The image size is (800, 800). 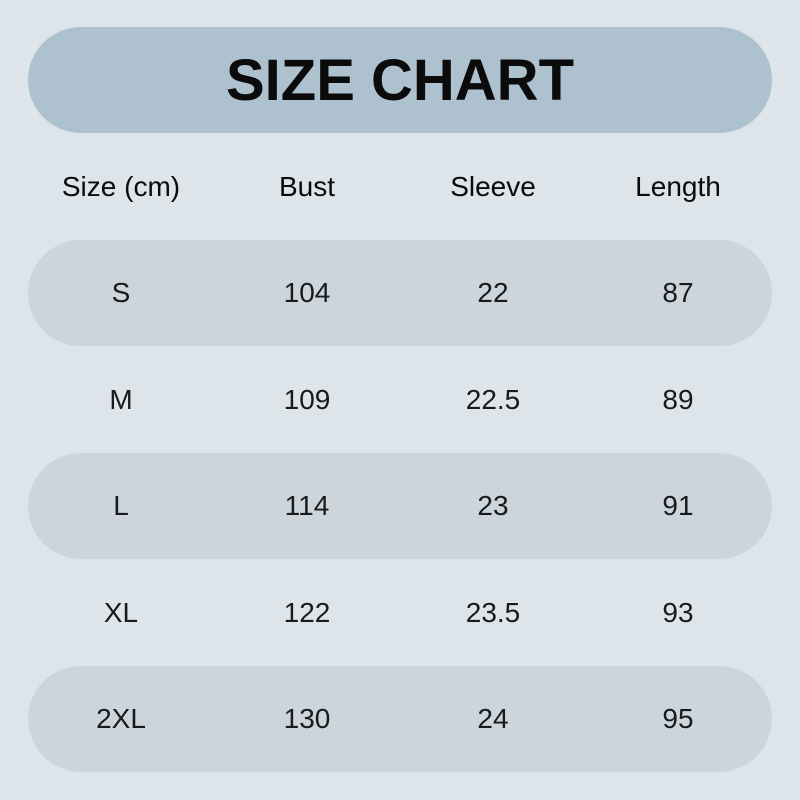 What do you see at coordinates (678, 505) in the screenshot?
I see `cell-length: 91` at bounding box center [678, 505].